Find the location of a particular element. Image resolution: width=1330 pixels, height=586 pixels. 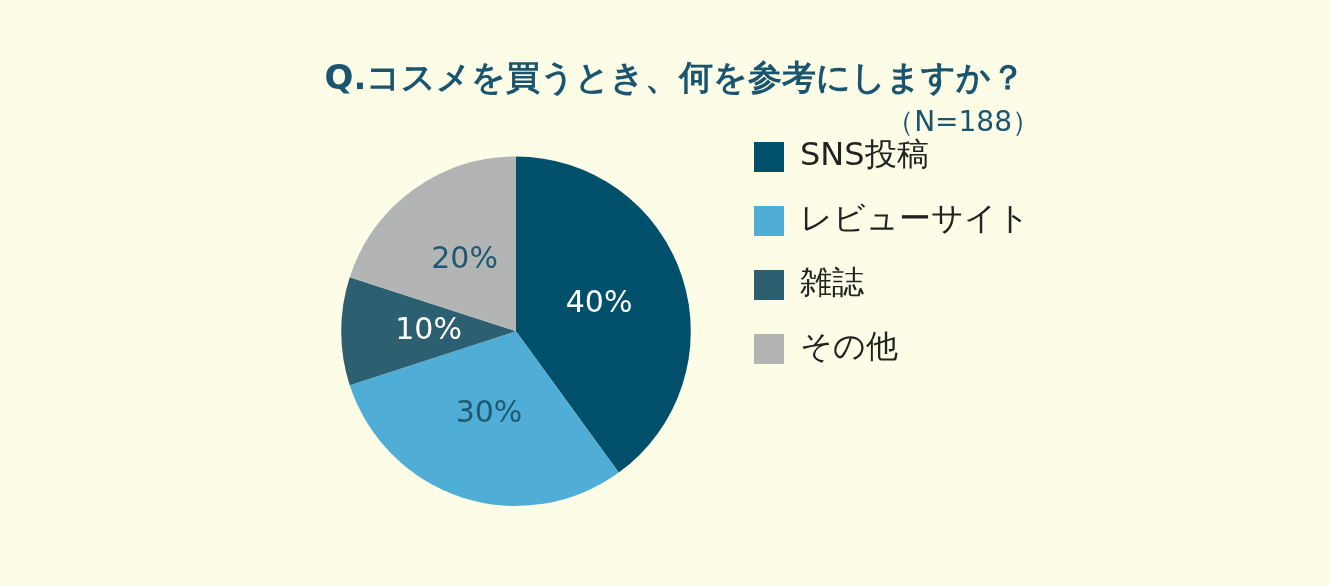

data-label: 10% is located at coordinates (428, 328).